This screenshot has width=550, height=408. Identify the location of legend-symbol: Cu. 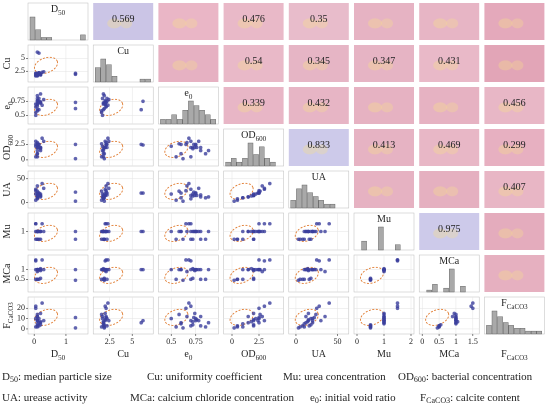
(153, 377).